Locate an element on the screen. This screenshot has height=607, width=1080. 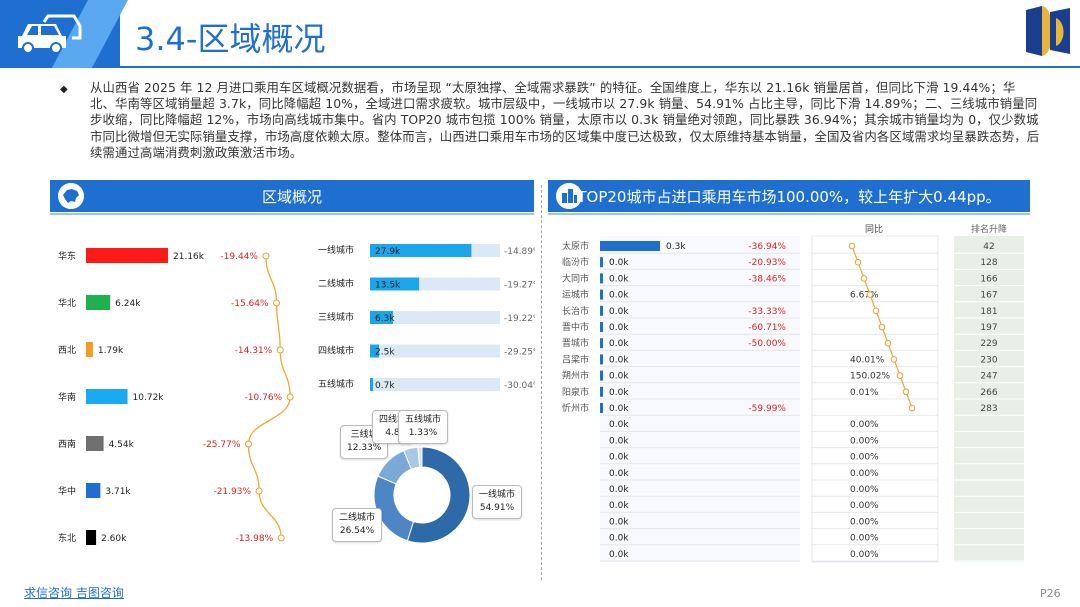
donut-callout-name: 三线城 is located at coordinates (364, 435).